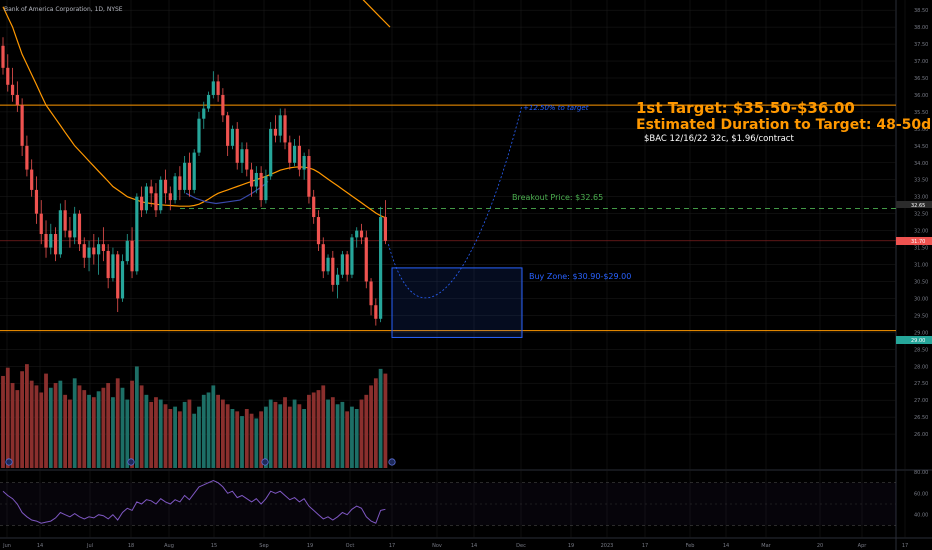 Image resolution: width=932 pixels, height=550 pixels. I want to click on price-tick-label: 27.00, so click(921, 401).